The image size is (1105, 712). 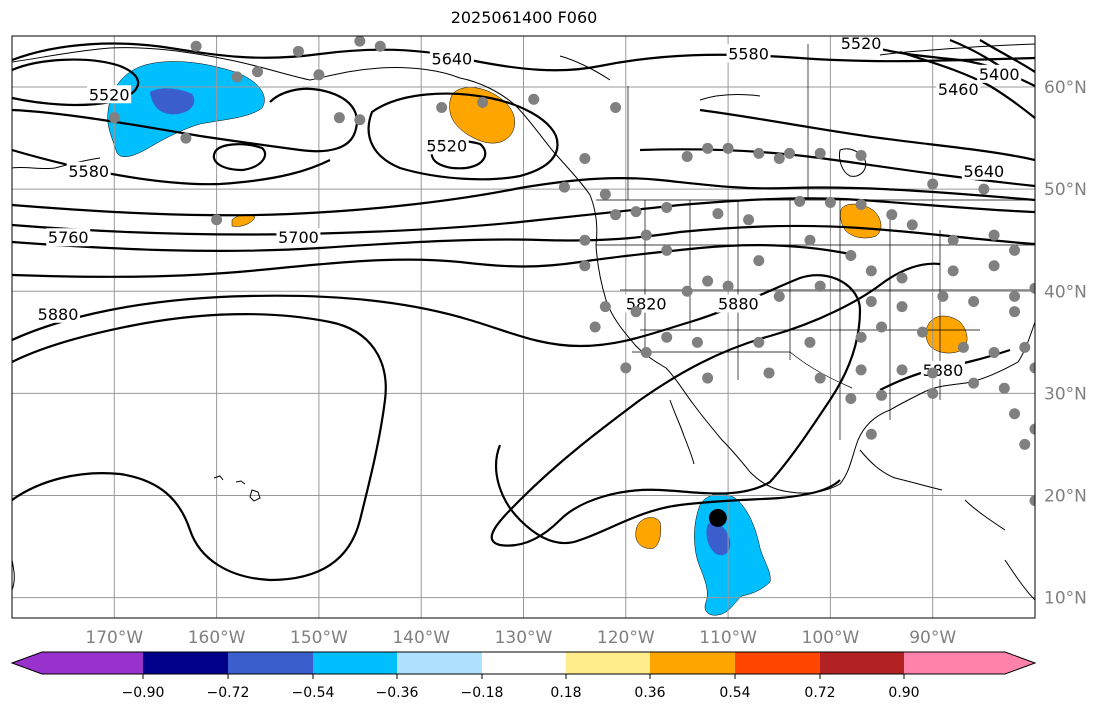 I want to click on contour-label: 5700, so click(x=298, y=237).